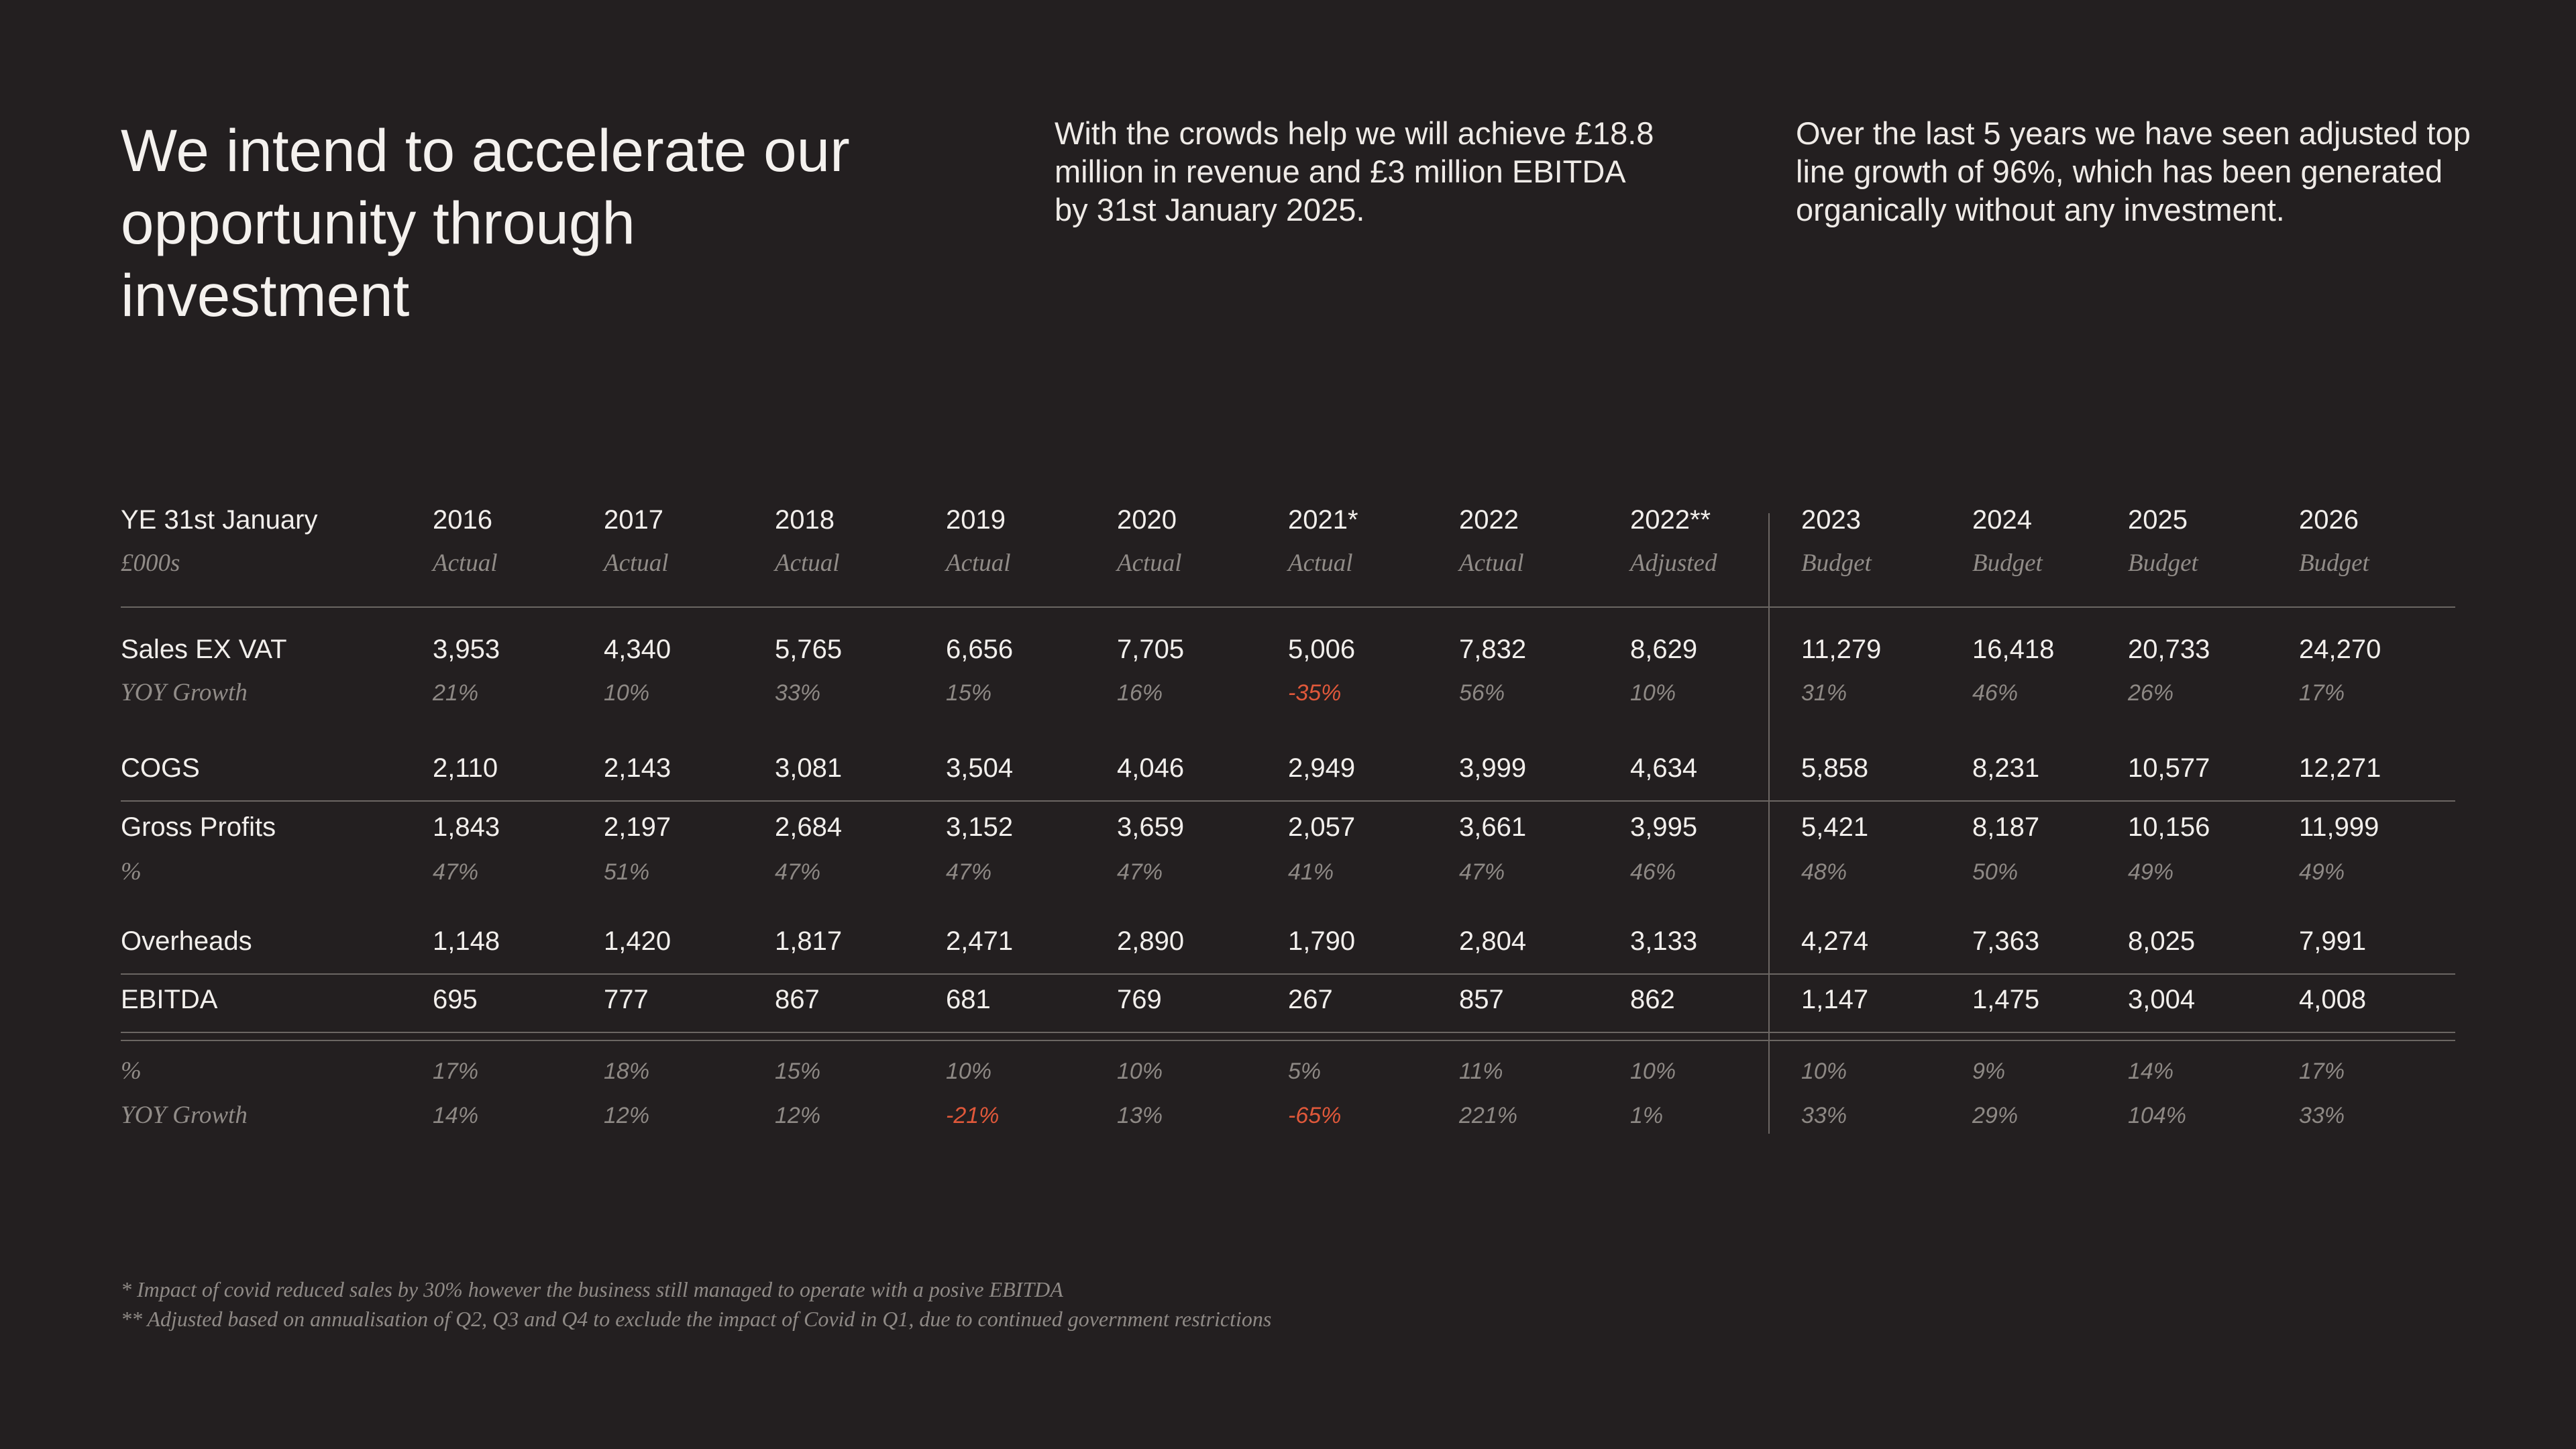  I want to click on table-cell: 50%, so click(1995, 872).